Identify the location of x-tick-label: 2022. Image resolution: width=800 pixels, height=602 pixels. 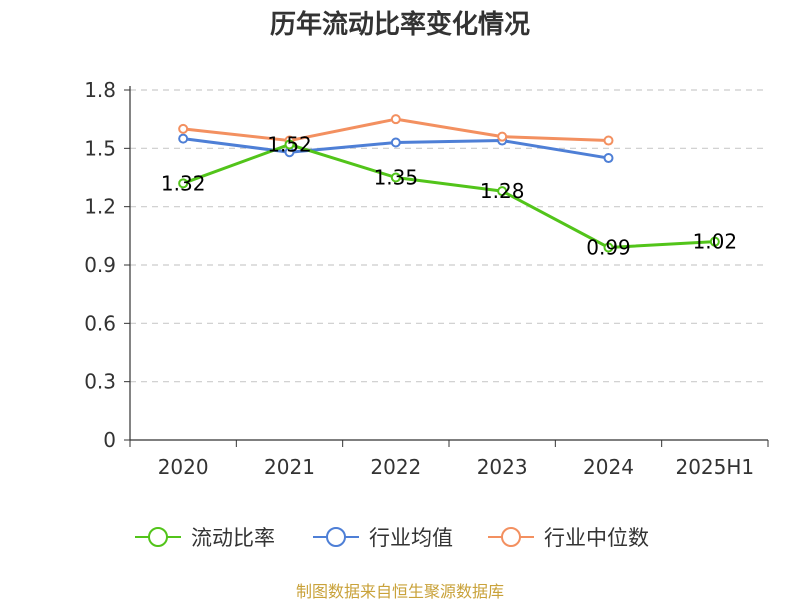
(395, 467).